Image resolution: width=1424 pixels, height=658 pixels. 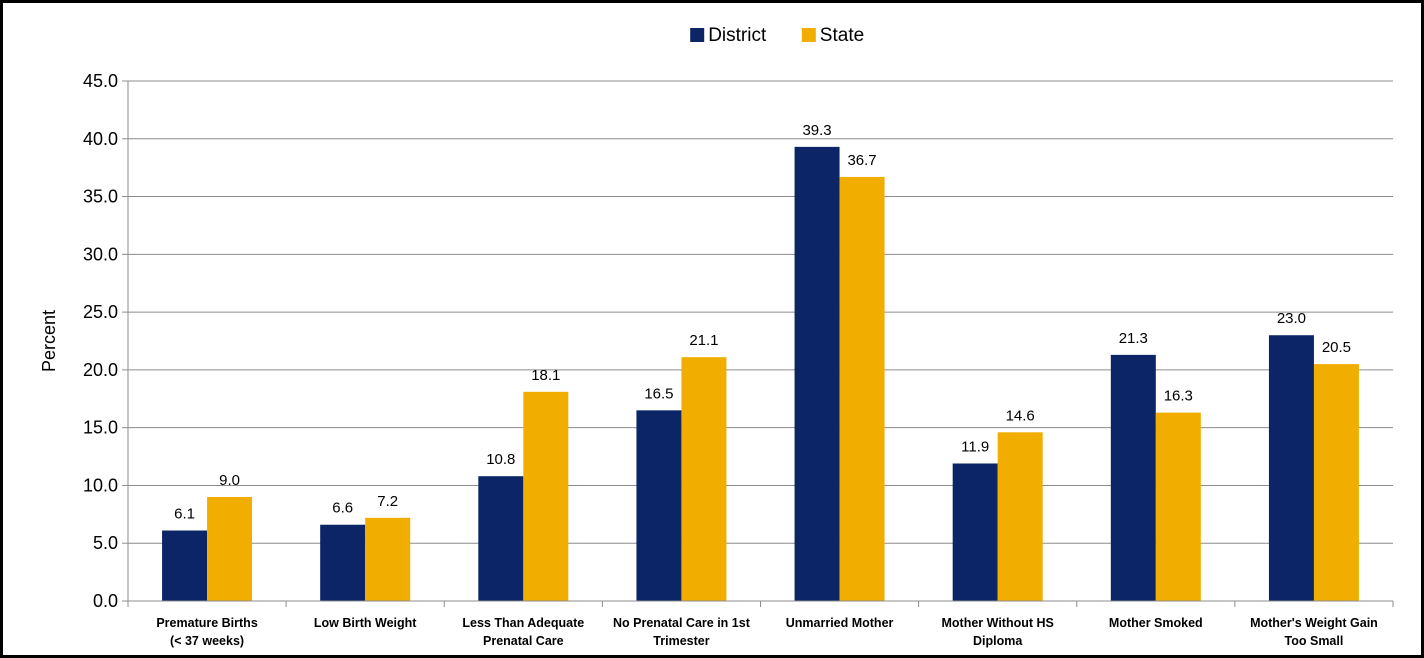 I want to click on x-tick-label: No Prenatal Care in 1st Trimester, so click(x=682, y=632).